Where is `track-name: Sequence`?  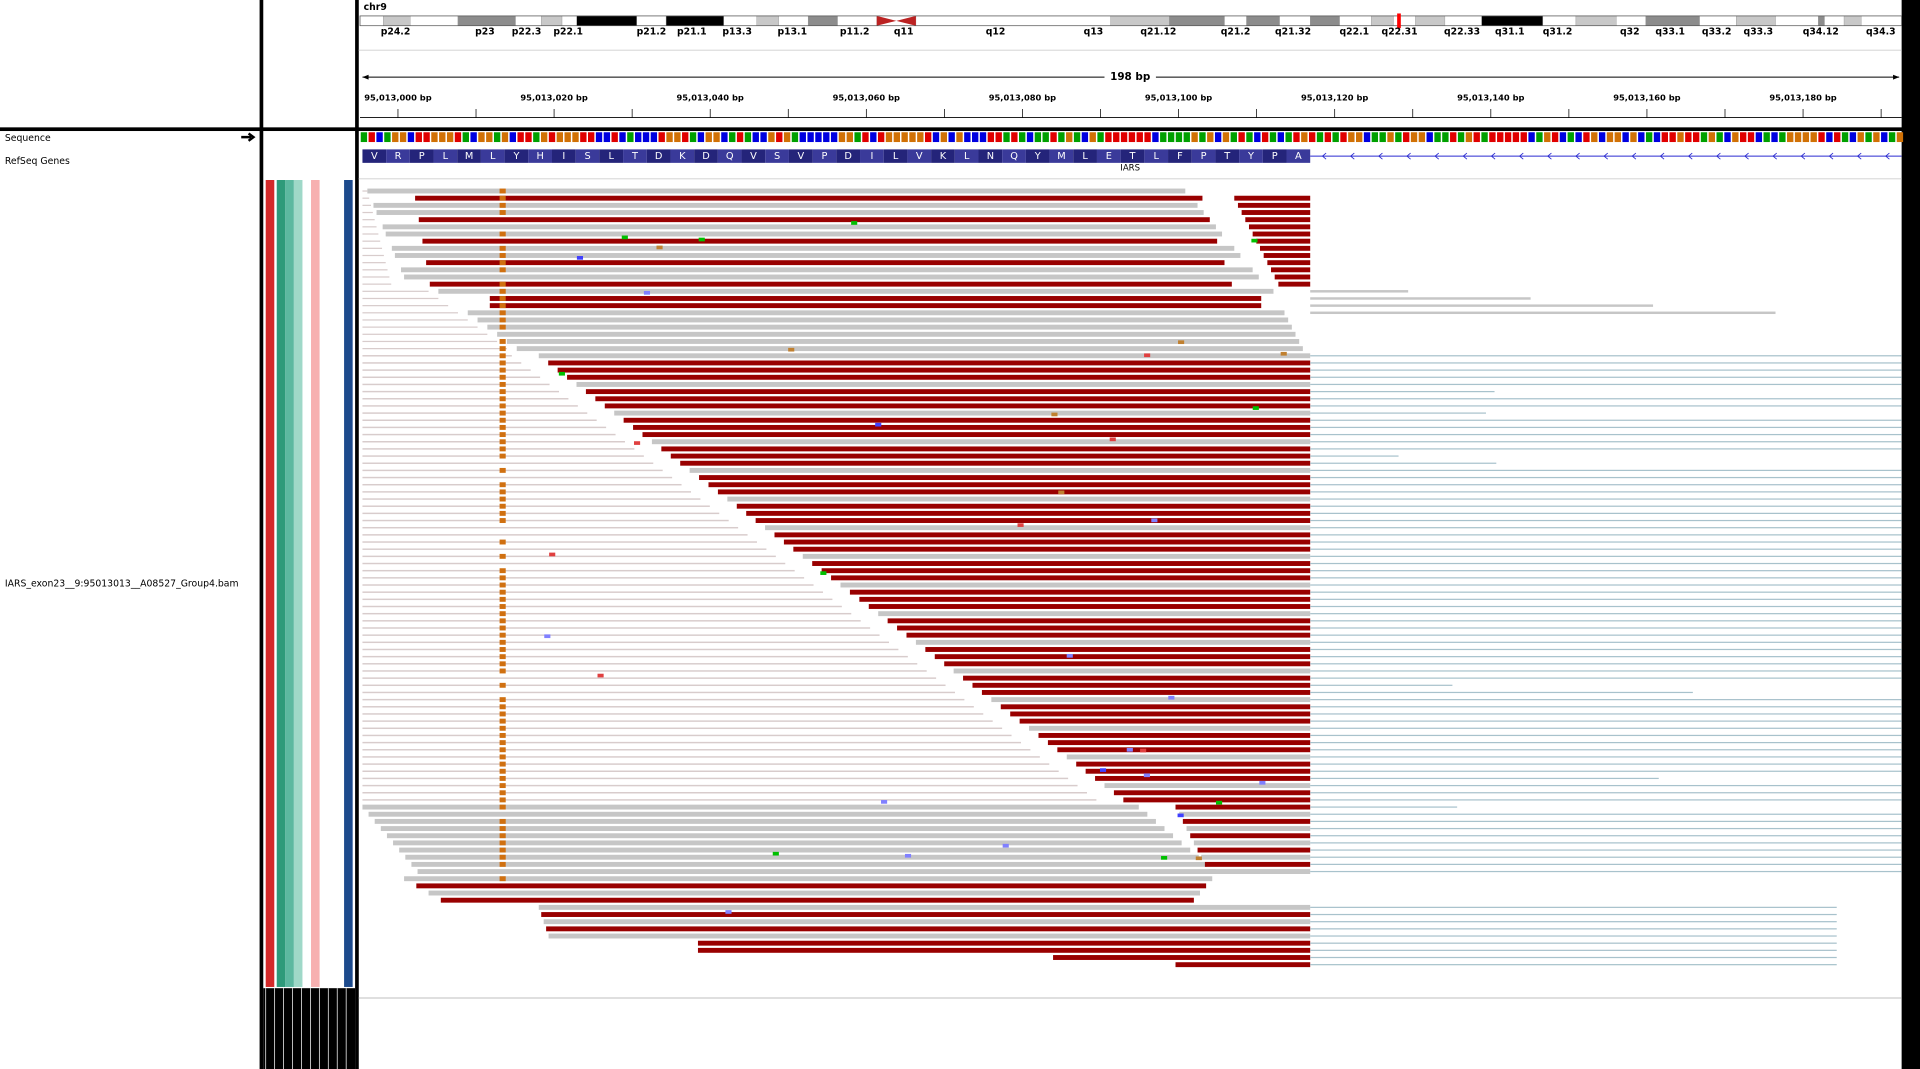 track-name: Sequence is located at coordinates (28, 138).